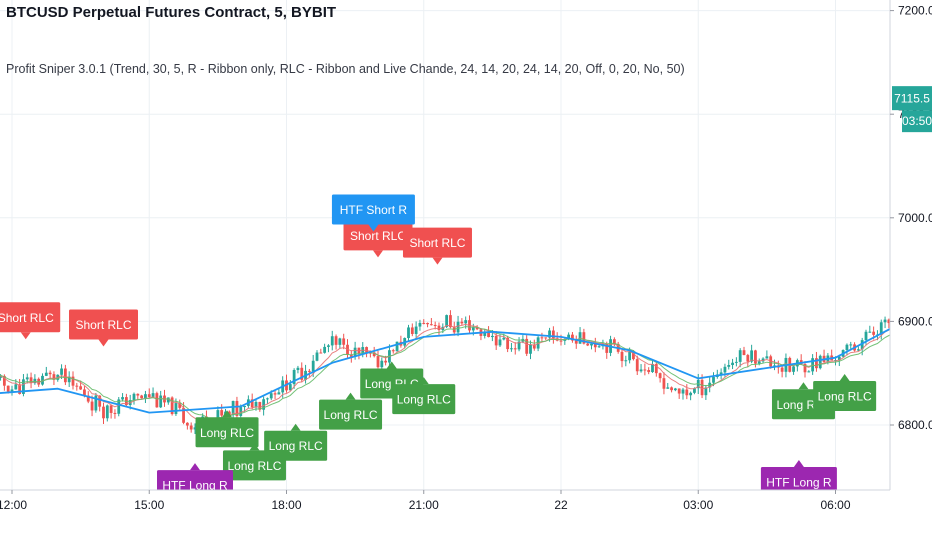 This screenshot has height=550, width=932. I want to click on time-tick-label: 15:00, so click(149, 505).